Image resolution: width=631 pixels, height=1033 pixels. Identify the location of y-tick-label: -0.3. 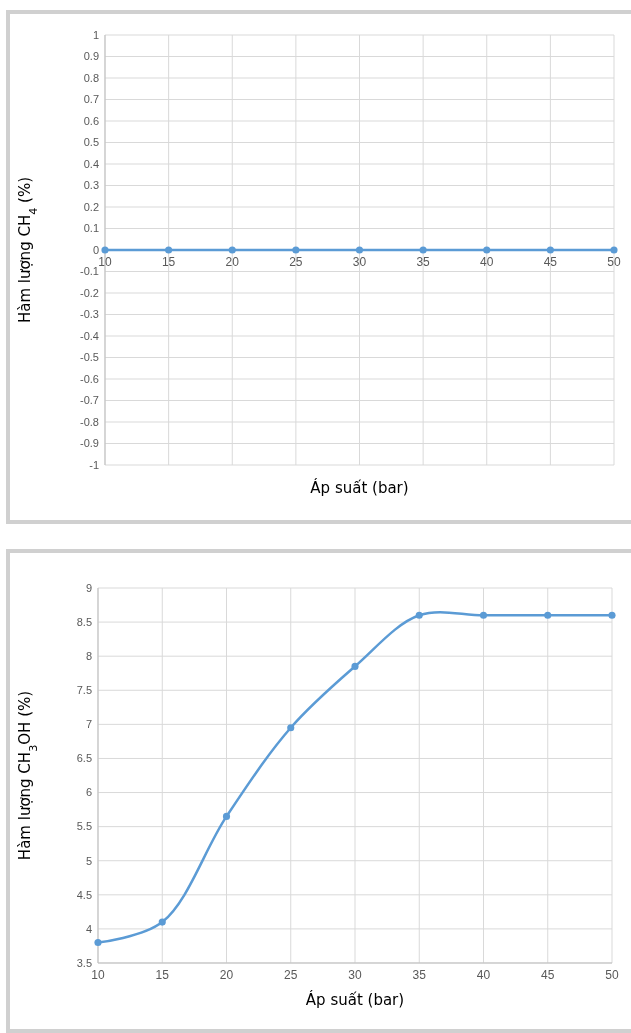
(89, 314).